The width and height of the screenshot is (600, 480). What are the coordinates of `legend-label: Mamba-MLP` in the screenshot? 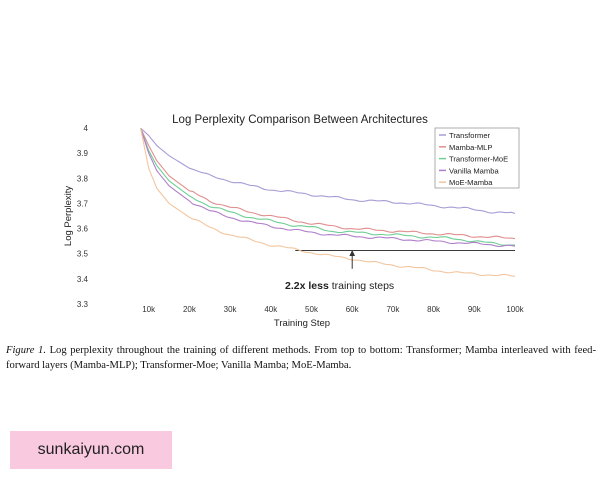 It's located at (470, 147).